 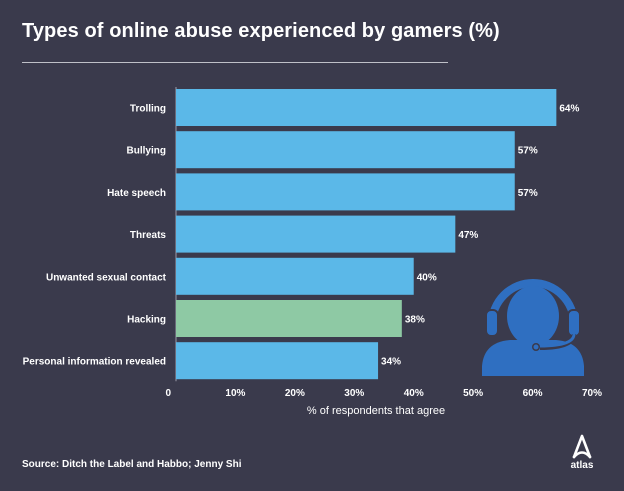 What do you see at coordinates (94, 362) in the screenshot?
I see `category-label: Personal information revealed` at bounding box center [94, 362].